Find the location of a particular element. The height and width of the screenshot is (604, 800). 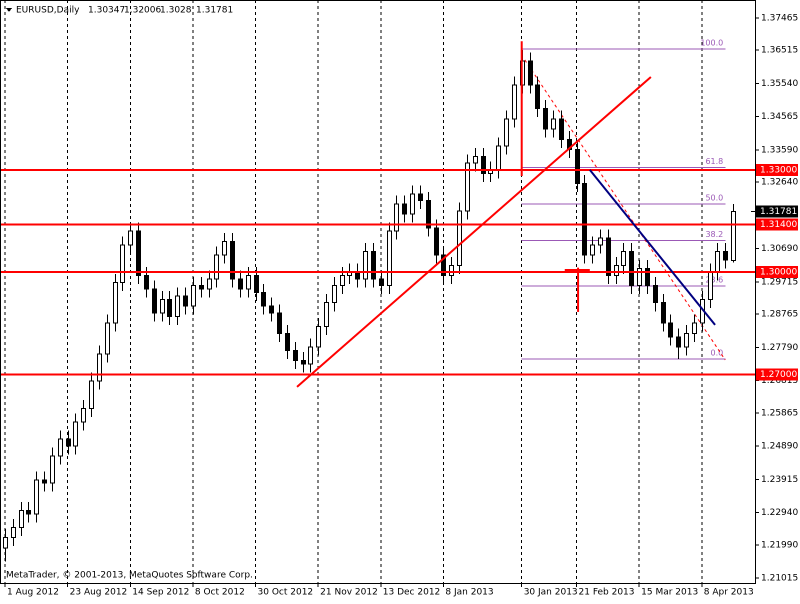

x-tick-label: 30 Oct 2012 is located at coordinates (286, 593).